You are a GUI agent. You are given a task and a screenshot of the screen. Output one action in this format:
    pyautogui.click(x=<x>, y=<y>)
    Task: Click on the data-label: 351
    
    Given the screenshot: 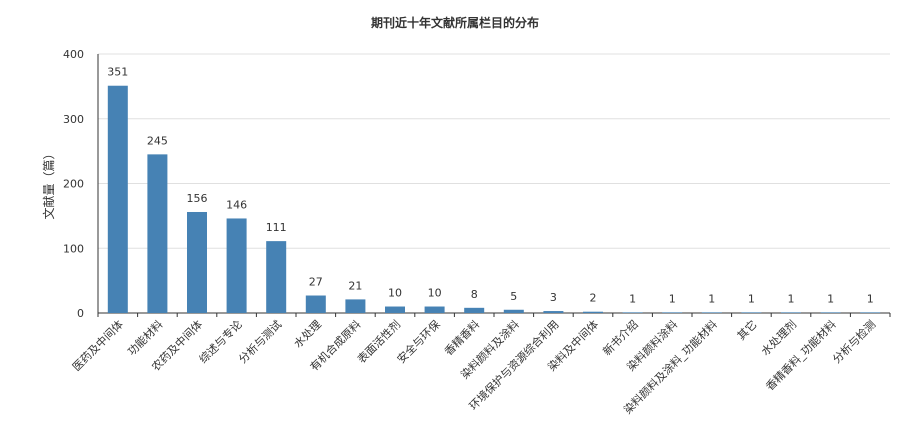 What is the action you would take?
    pyautogui.click(x=117, y=72)
    